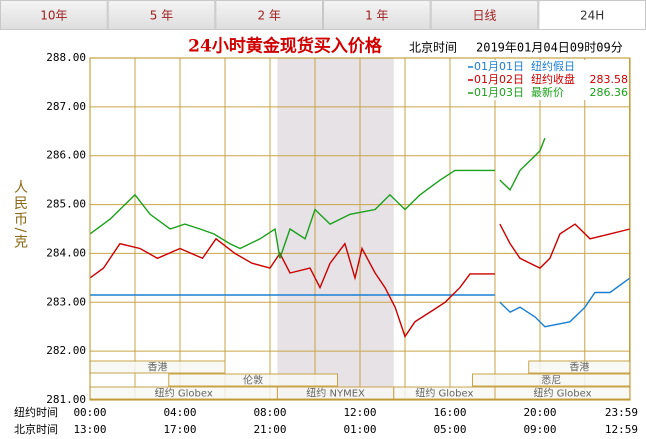 This screenshot has width=646, height=439. Describe the element at coordinates (179, 412) in the screenshot. I see `x-tick-label: 04:00` at that location.